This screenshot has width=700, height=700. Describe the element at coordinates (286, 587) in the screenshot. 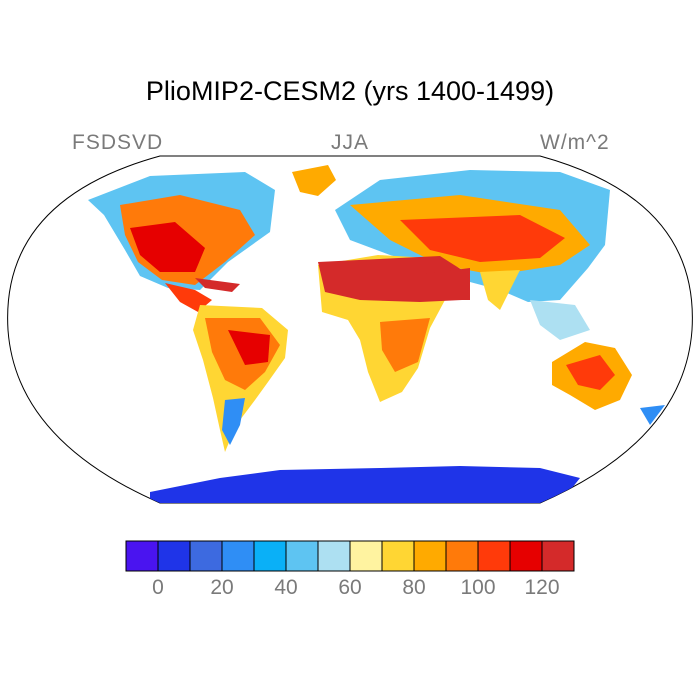

I see `colorbar-tick-label: 40` at that location.